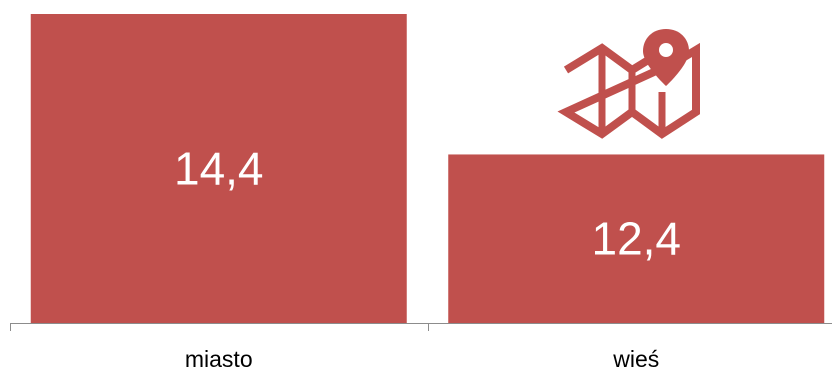 Image resolution: width=832 pixels, height=373 pixels. What do you see at coordinates (421, 327) in the screenshot?
I see `x-axis` at bounding box center [421, 327].